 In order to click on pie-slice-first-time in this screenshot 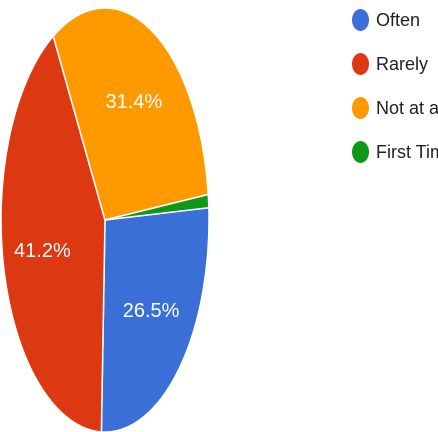, I will do `click(157, 207)`.